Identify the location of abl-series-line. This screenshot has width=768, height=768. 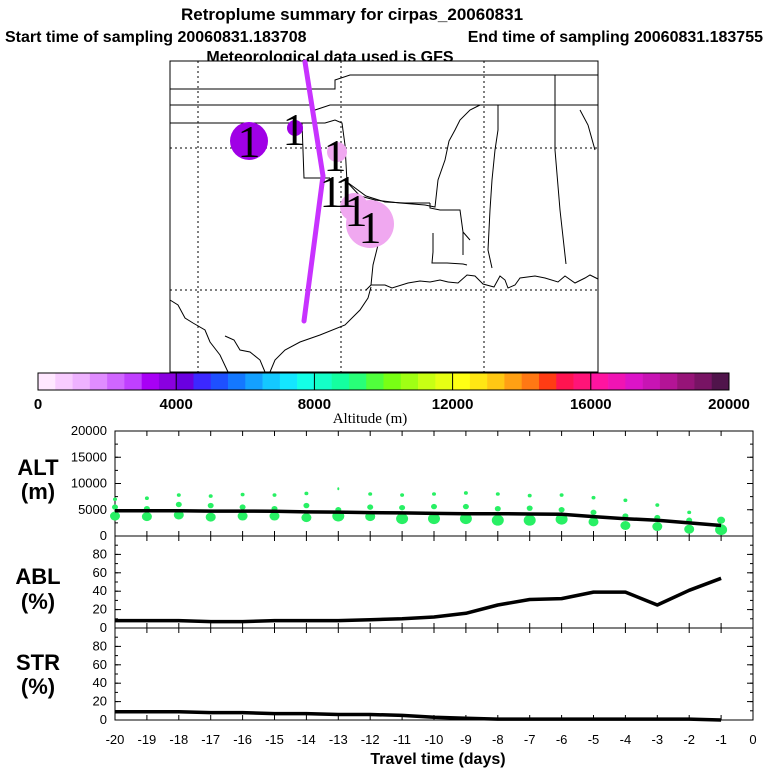
(418, 600).